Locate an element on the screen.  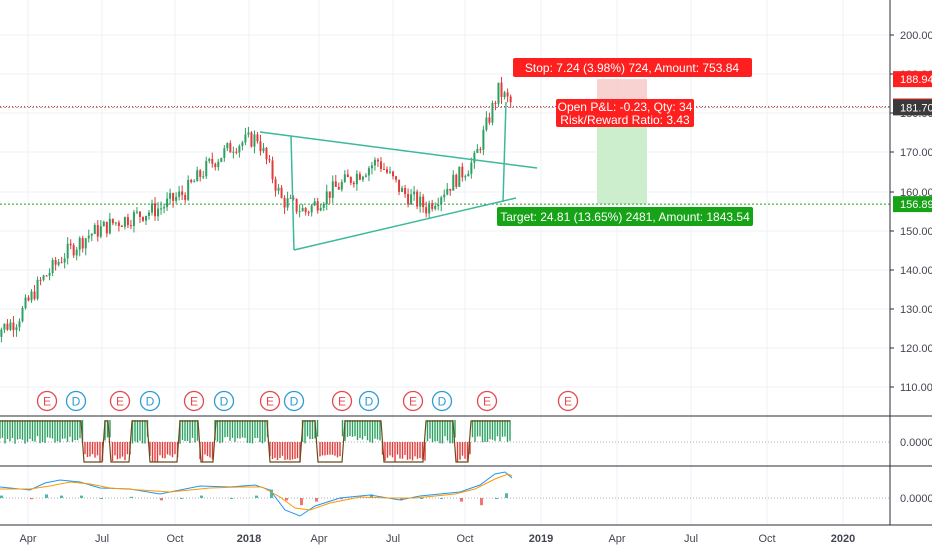
pattern-right-line is located at coordinates (504, 152).